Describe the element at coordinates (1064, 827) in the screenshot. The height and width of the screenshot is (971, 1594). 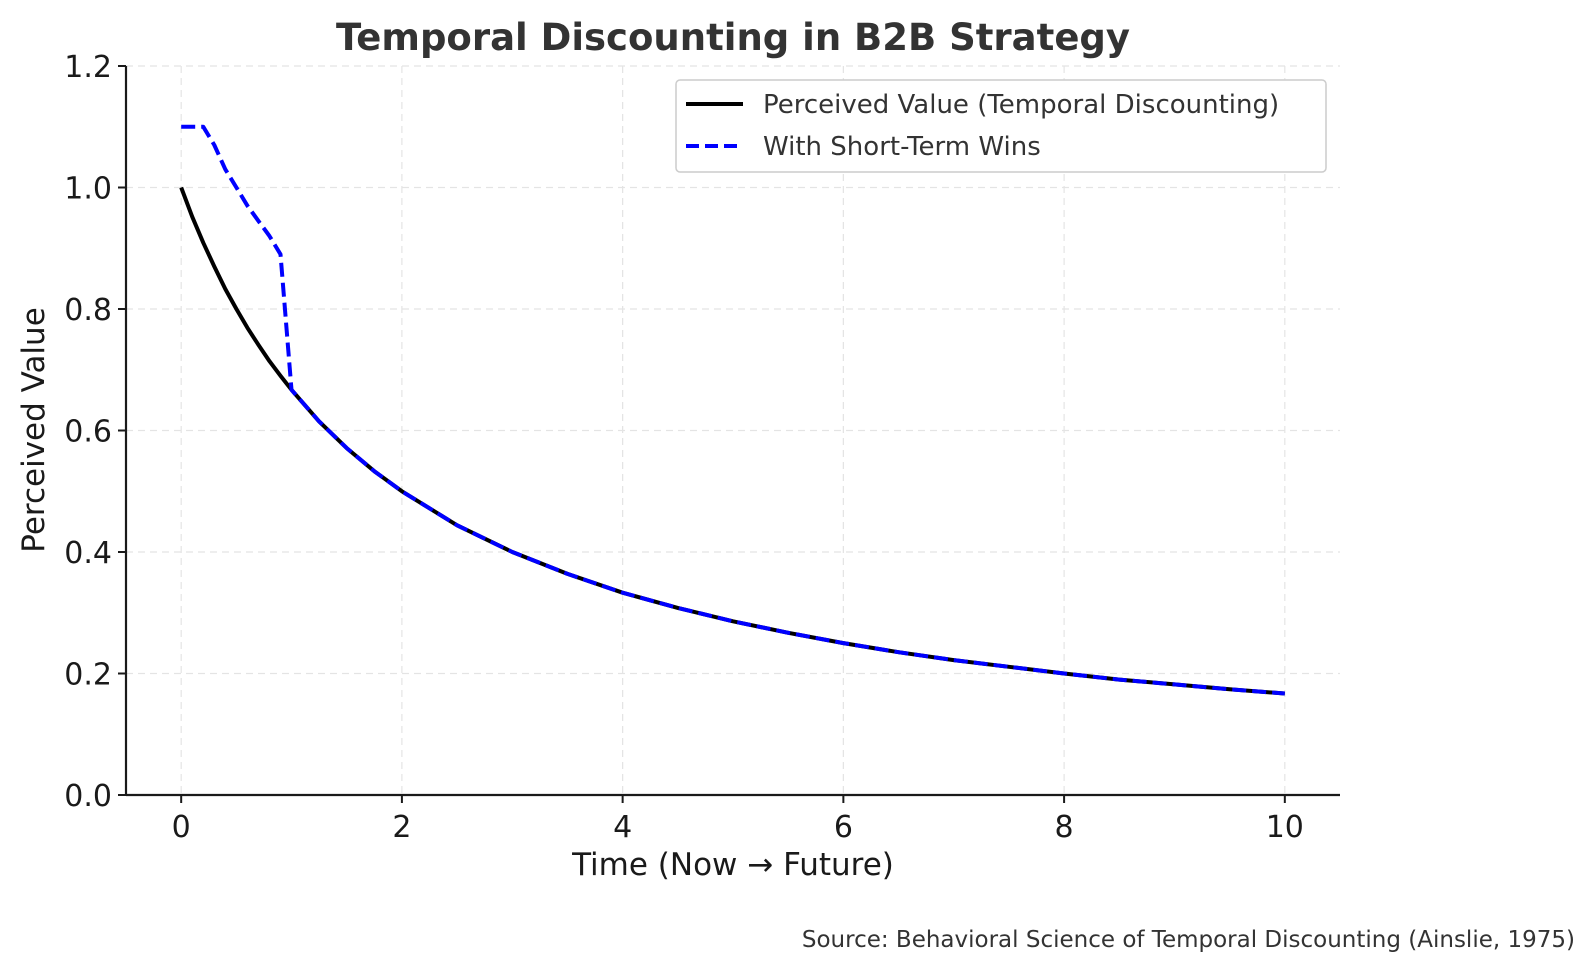
I see `x-tick-label: 8` at that location.